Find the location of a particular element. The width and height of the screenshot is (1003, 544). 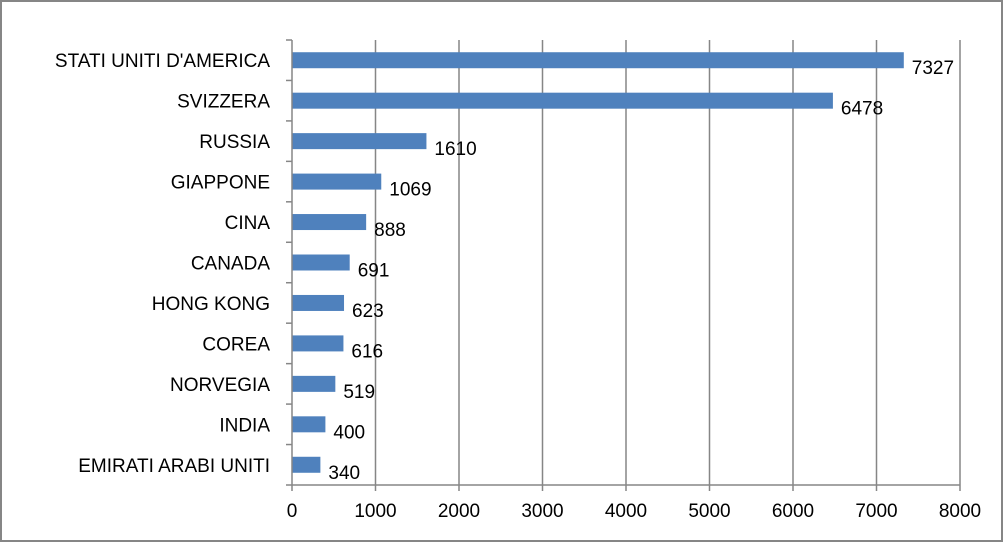

category-label: SVIZZERA is located at coordinates (223, 102).